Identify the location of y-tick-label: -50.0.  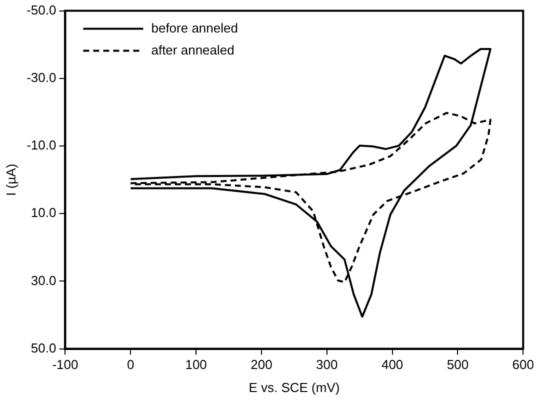
(41, 10).